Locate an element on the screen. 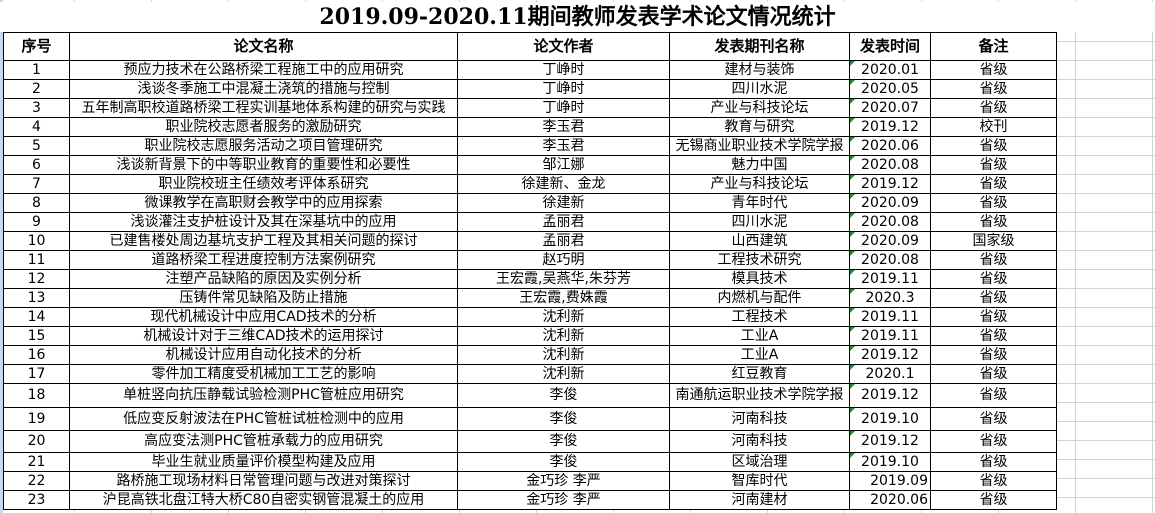 This screenshot has width=1155, height=513. header-note: 备注 is located at coordinates (993, 46).